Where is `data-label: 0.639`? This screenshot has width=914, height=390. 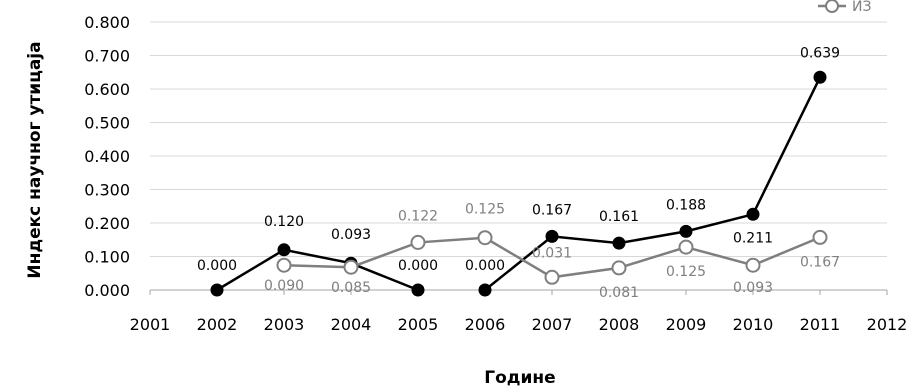
data-label: 0.639 is located at coordinates (820, 53).